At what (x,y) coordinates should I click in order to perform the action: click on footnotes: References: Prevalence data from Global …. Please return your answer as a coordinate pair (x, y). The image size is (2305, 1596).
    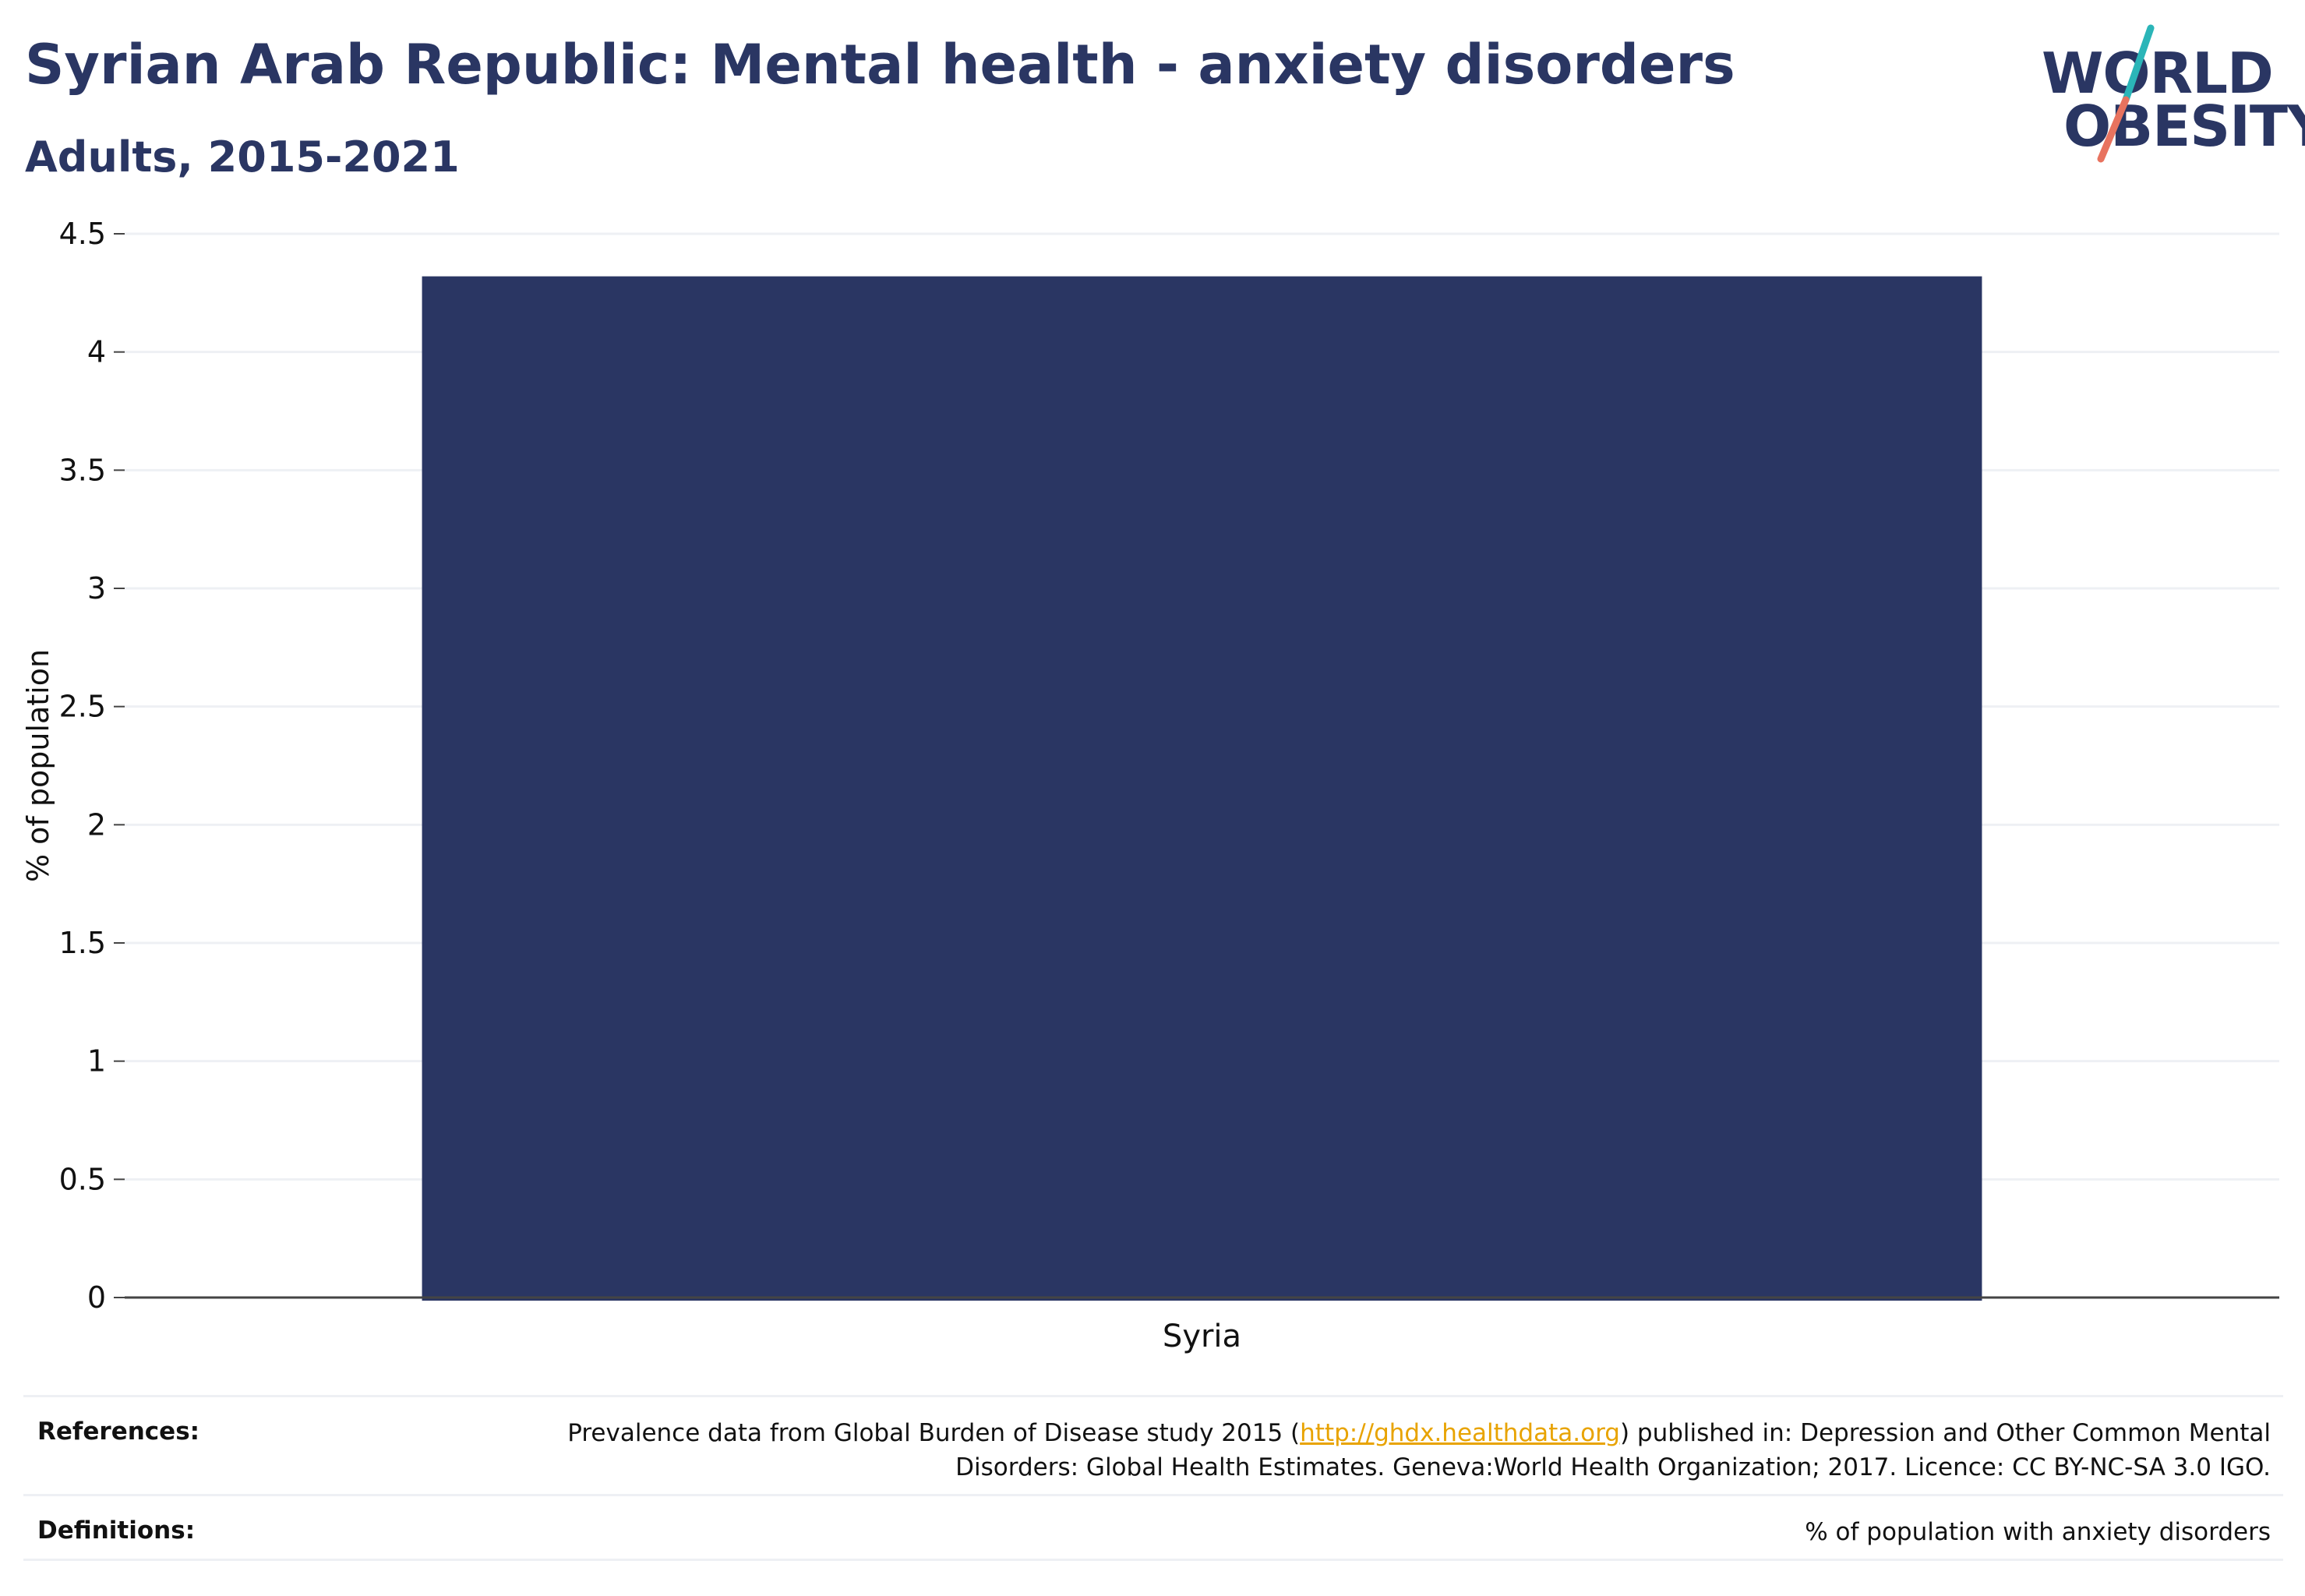
    Looking at the image, I should click on (1153, 1478).